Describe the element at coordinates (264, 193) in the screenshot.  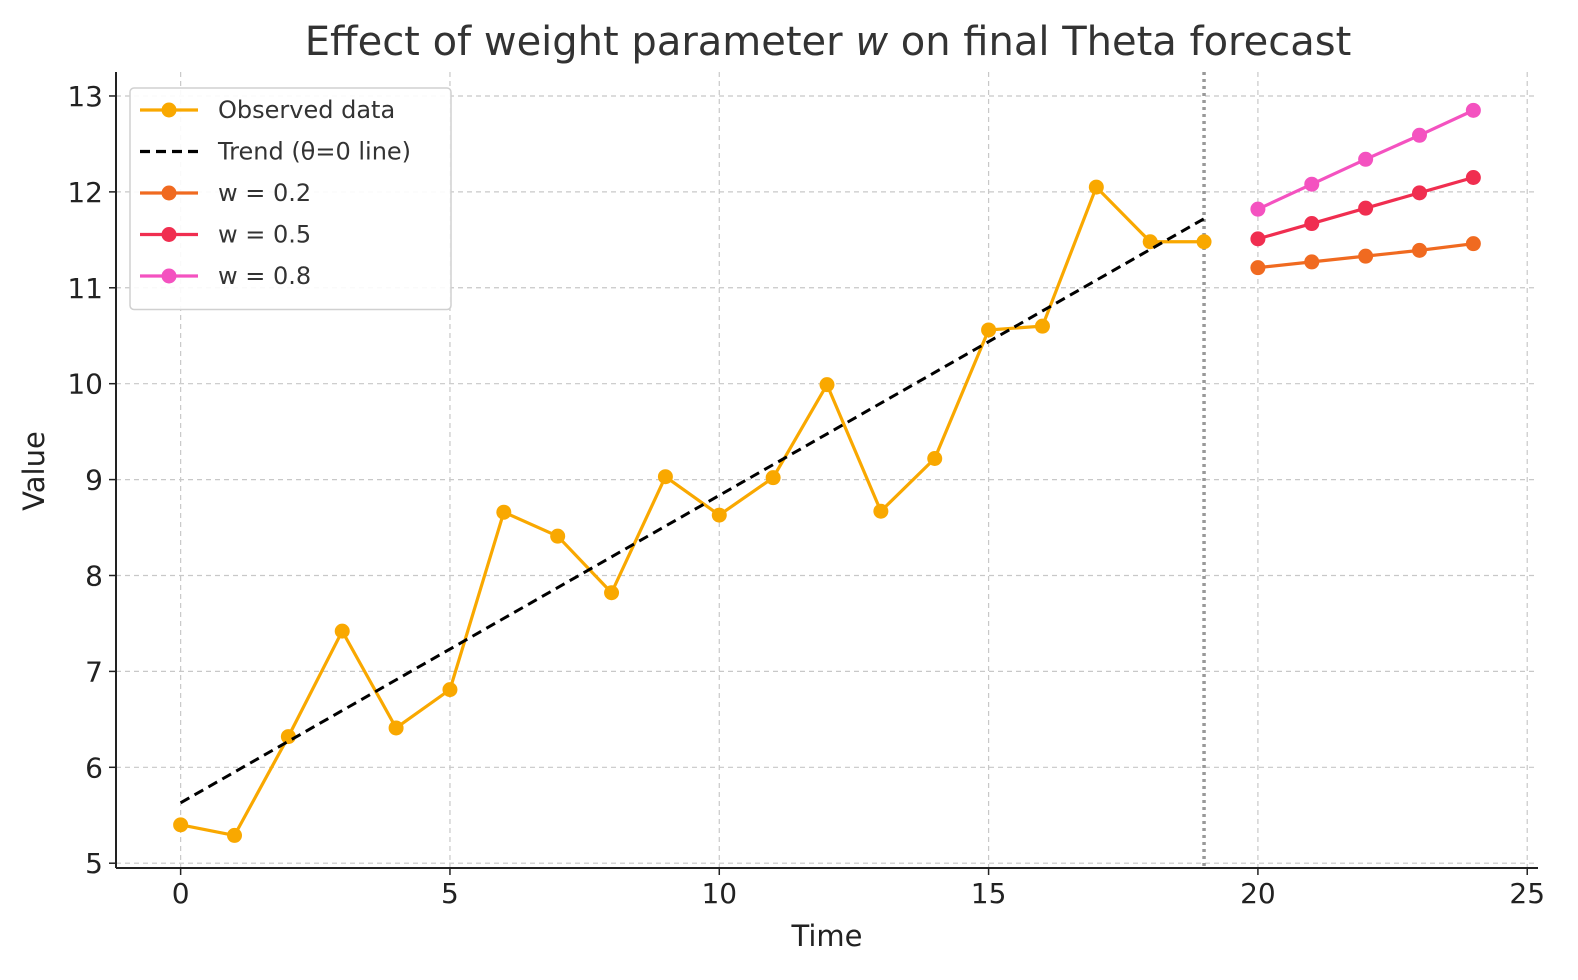
I see `legend-label: w = 0.2` at that location.